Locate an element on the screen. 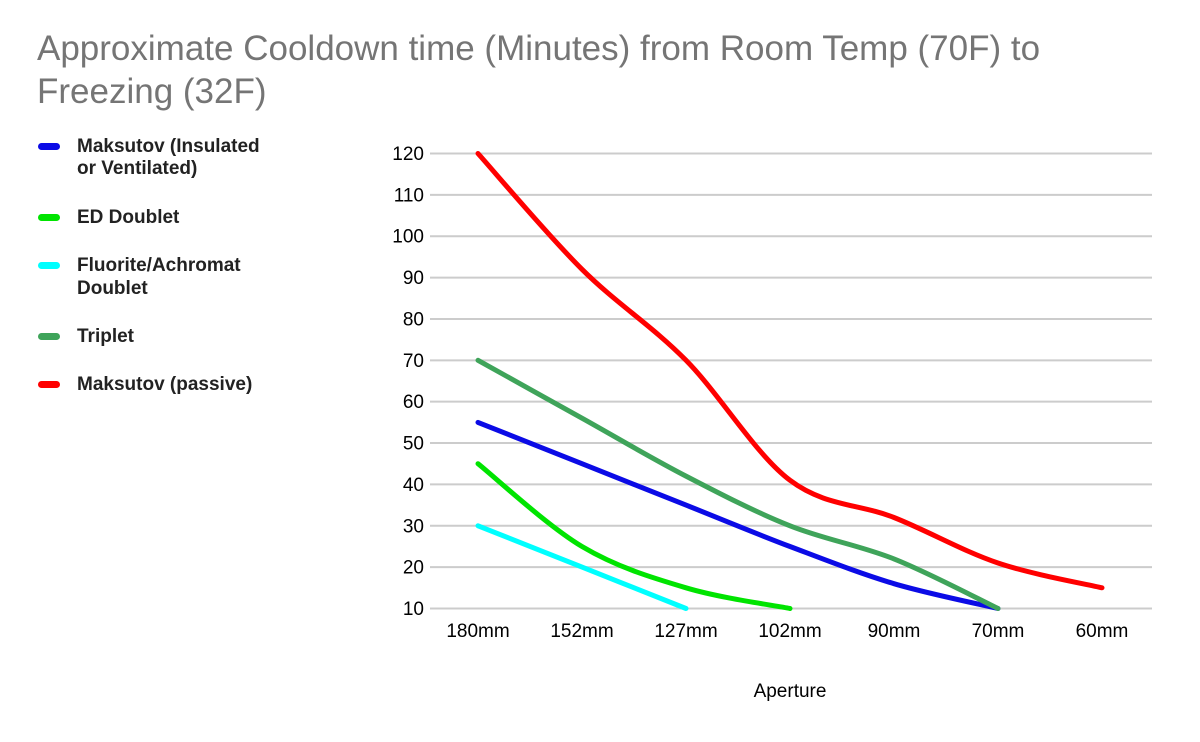 The height and width of the screenshot is (742, 1200). legend-item-label: Maksutov (passive) is located at coordinates (165, 385).